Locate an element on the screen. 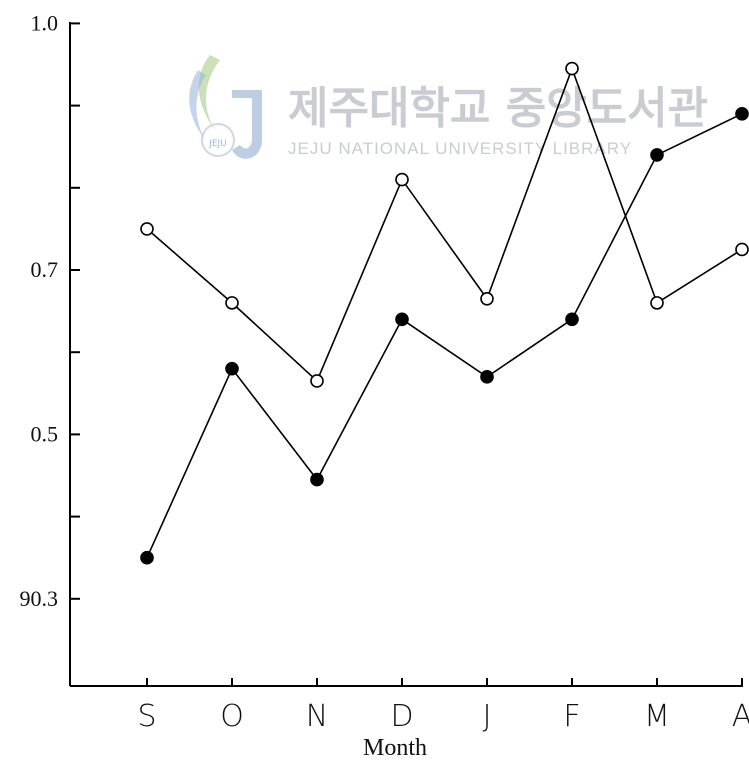  x-tick-label: J is located at coordinates (487, 716).